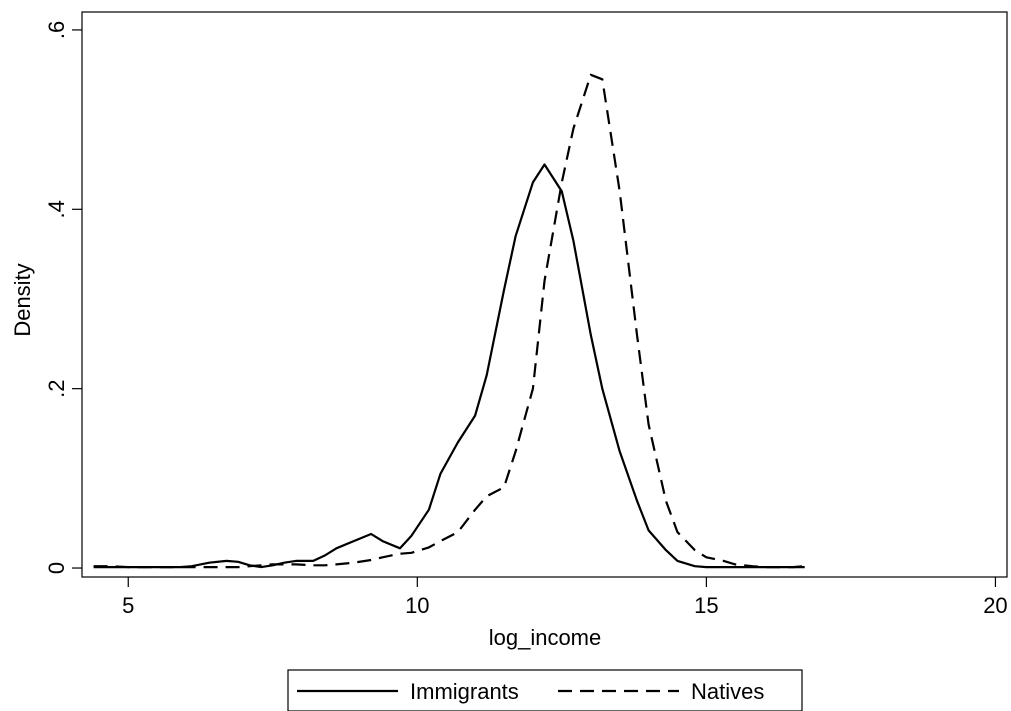 The width and height of the screenshot is (1011, 711). What do you see at coordinates (545, 637) in the screenshot?
I see `x-axis-title: log_income` at bounding box center [545, 637].